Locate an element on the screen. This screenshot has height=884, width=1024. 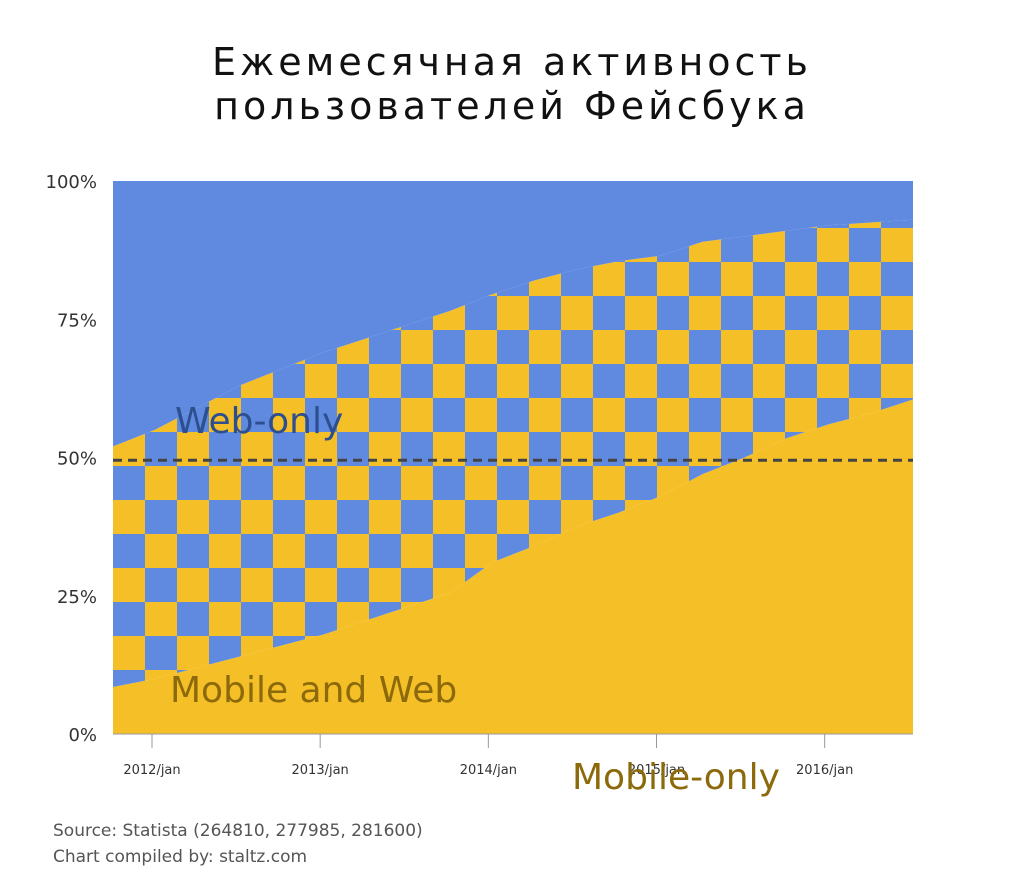
label-mobile-only: Mobile-only is located at coordinates (676, 777).